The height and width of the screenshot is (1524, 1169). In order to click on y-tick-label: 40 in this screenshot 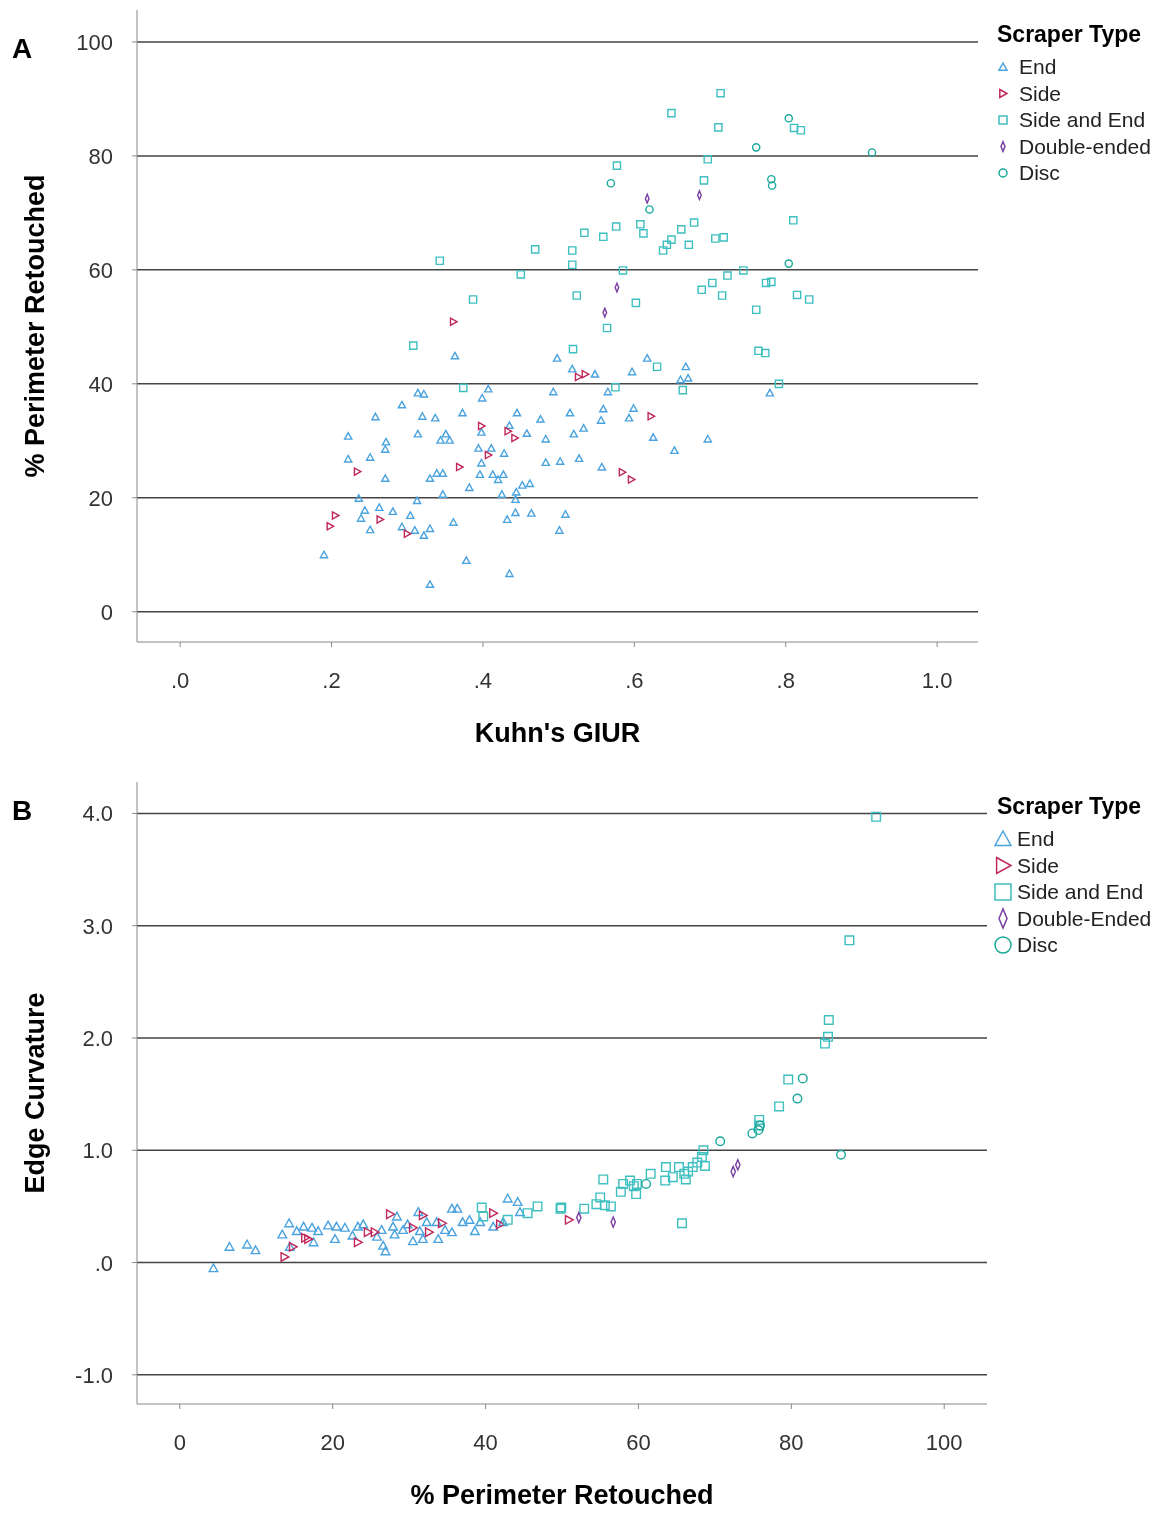, I will do `click(100, 384)`.